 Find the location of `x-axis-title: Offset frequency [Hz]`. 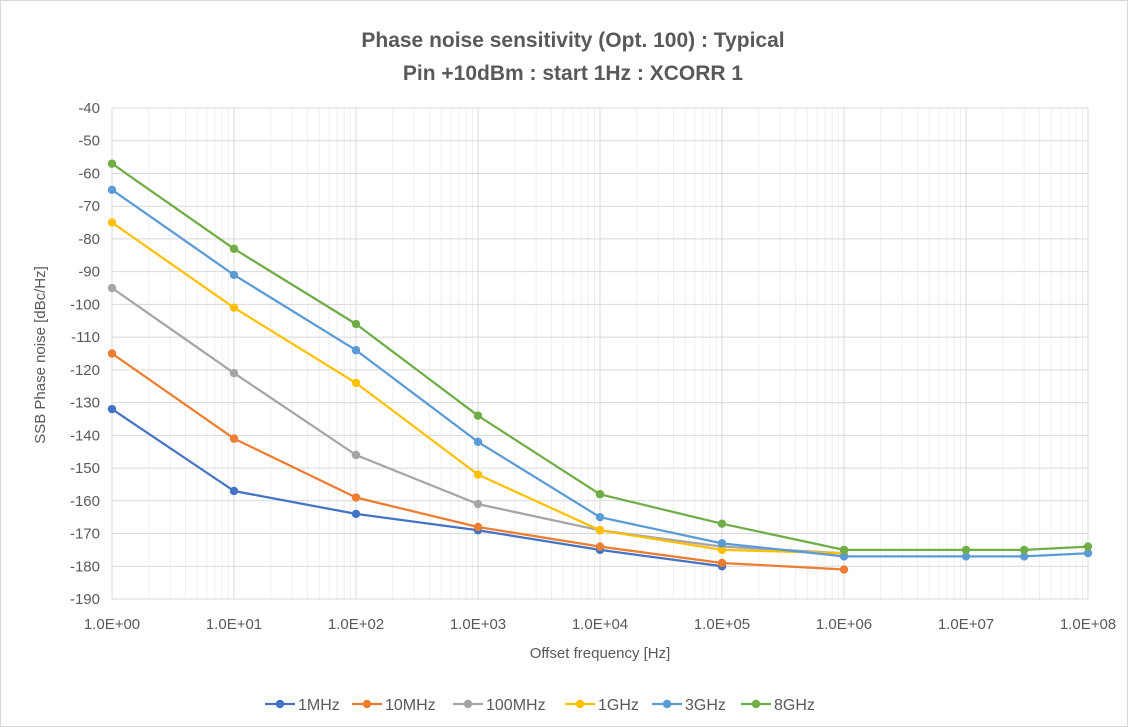

x-axis-title: Offset frequency [Hz] is located at coordinates (600, 653).